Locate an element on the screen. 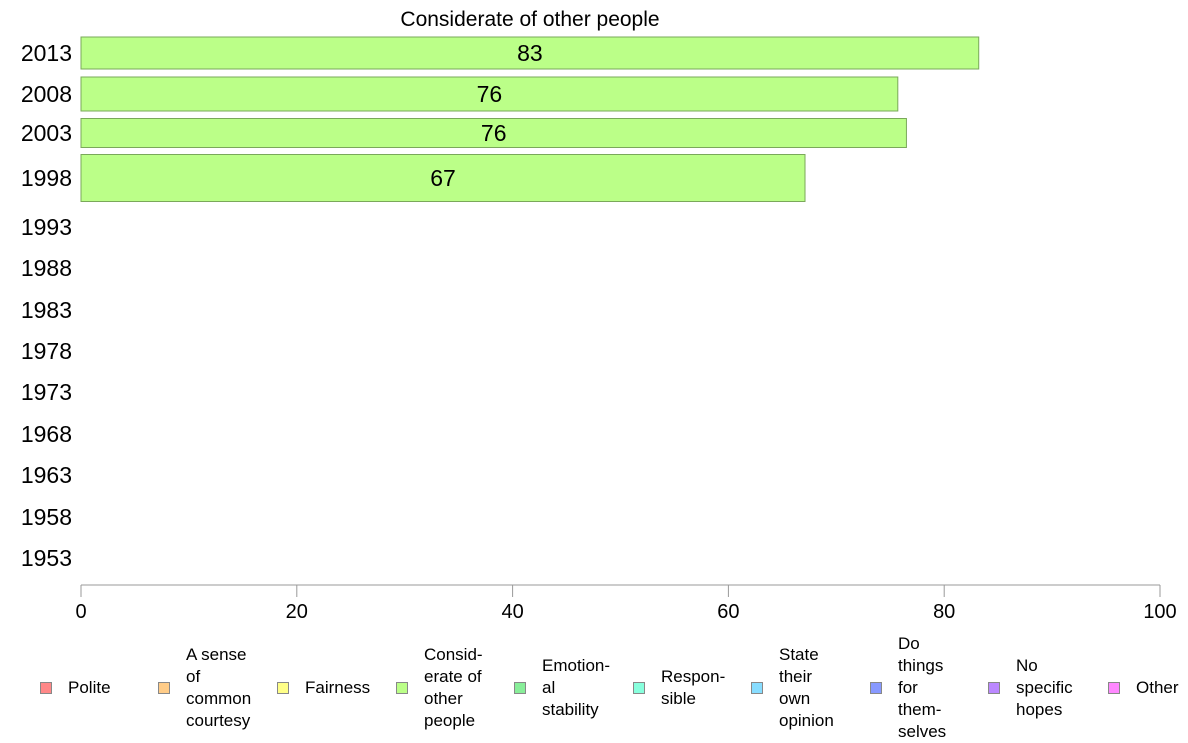 The height and width of the screenshot is (743, 1188). bar-2013 is located at coordinates (530, 53).